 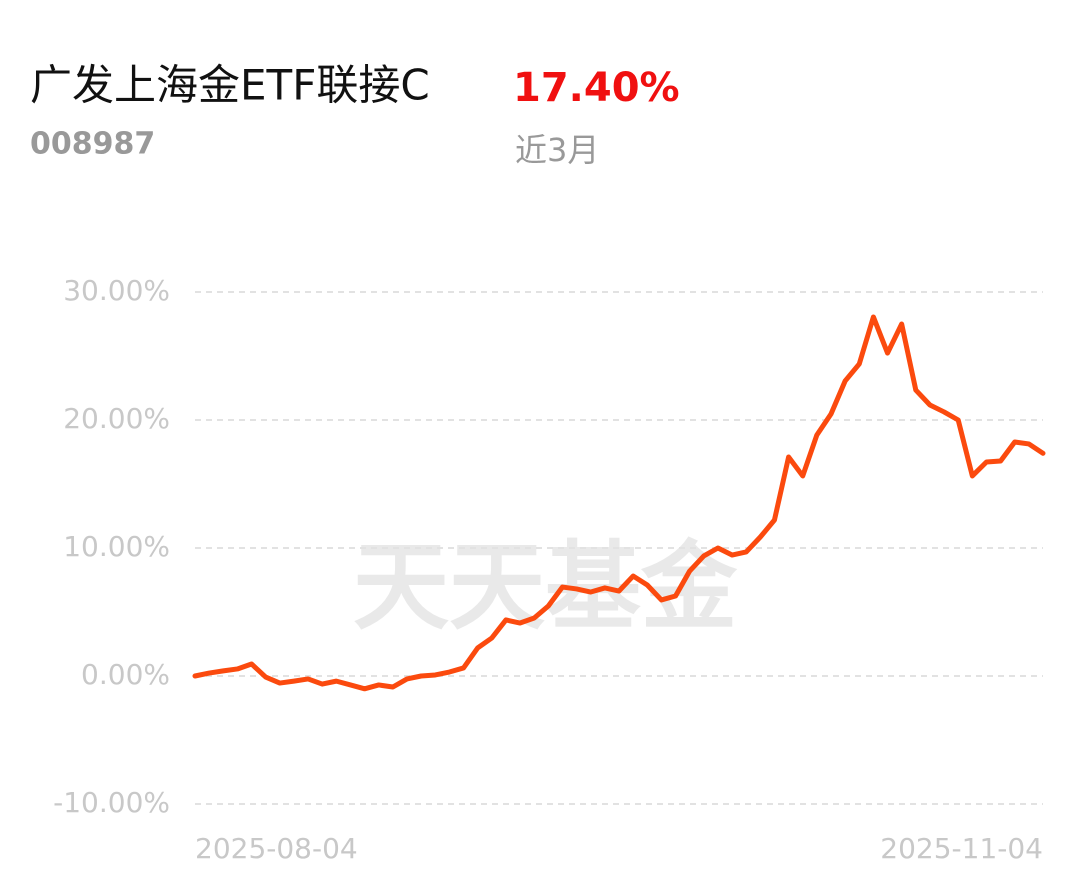 What do you see at coordinates (116, 290) in the screenshot?
I see `y-tick-label: 30.00%` at bounding box center [116, 290].